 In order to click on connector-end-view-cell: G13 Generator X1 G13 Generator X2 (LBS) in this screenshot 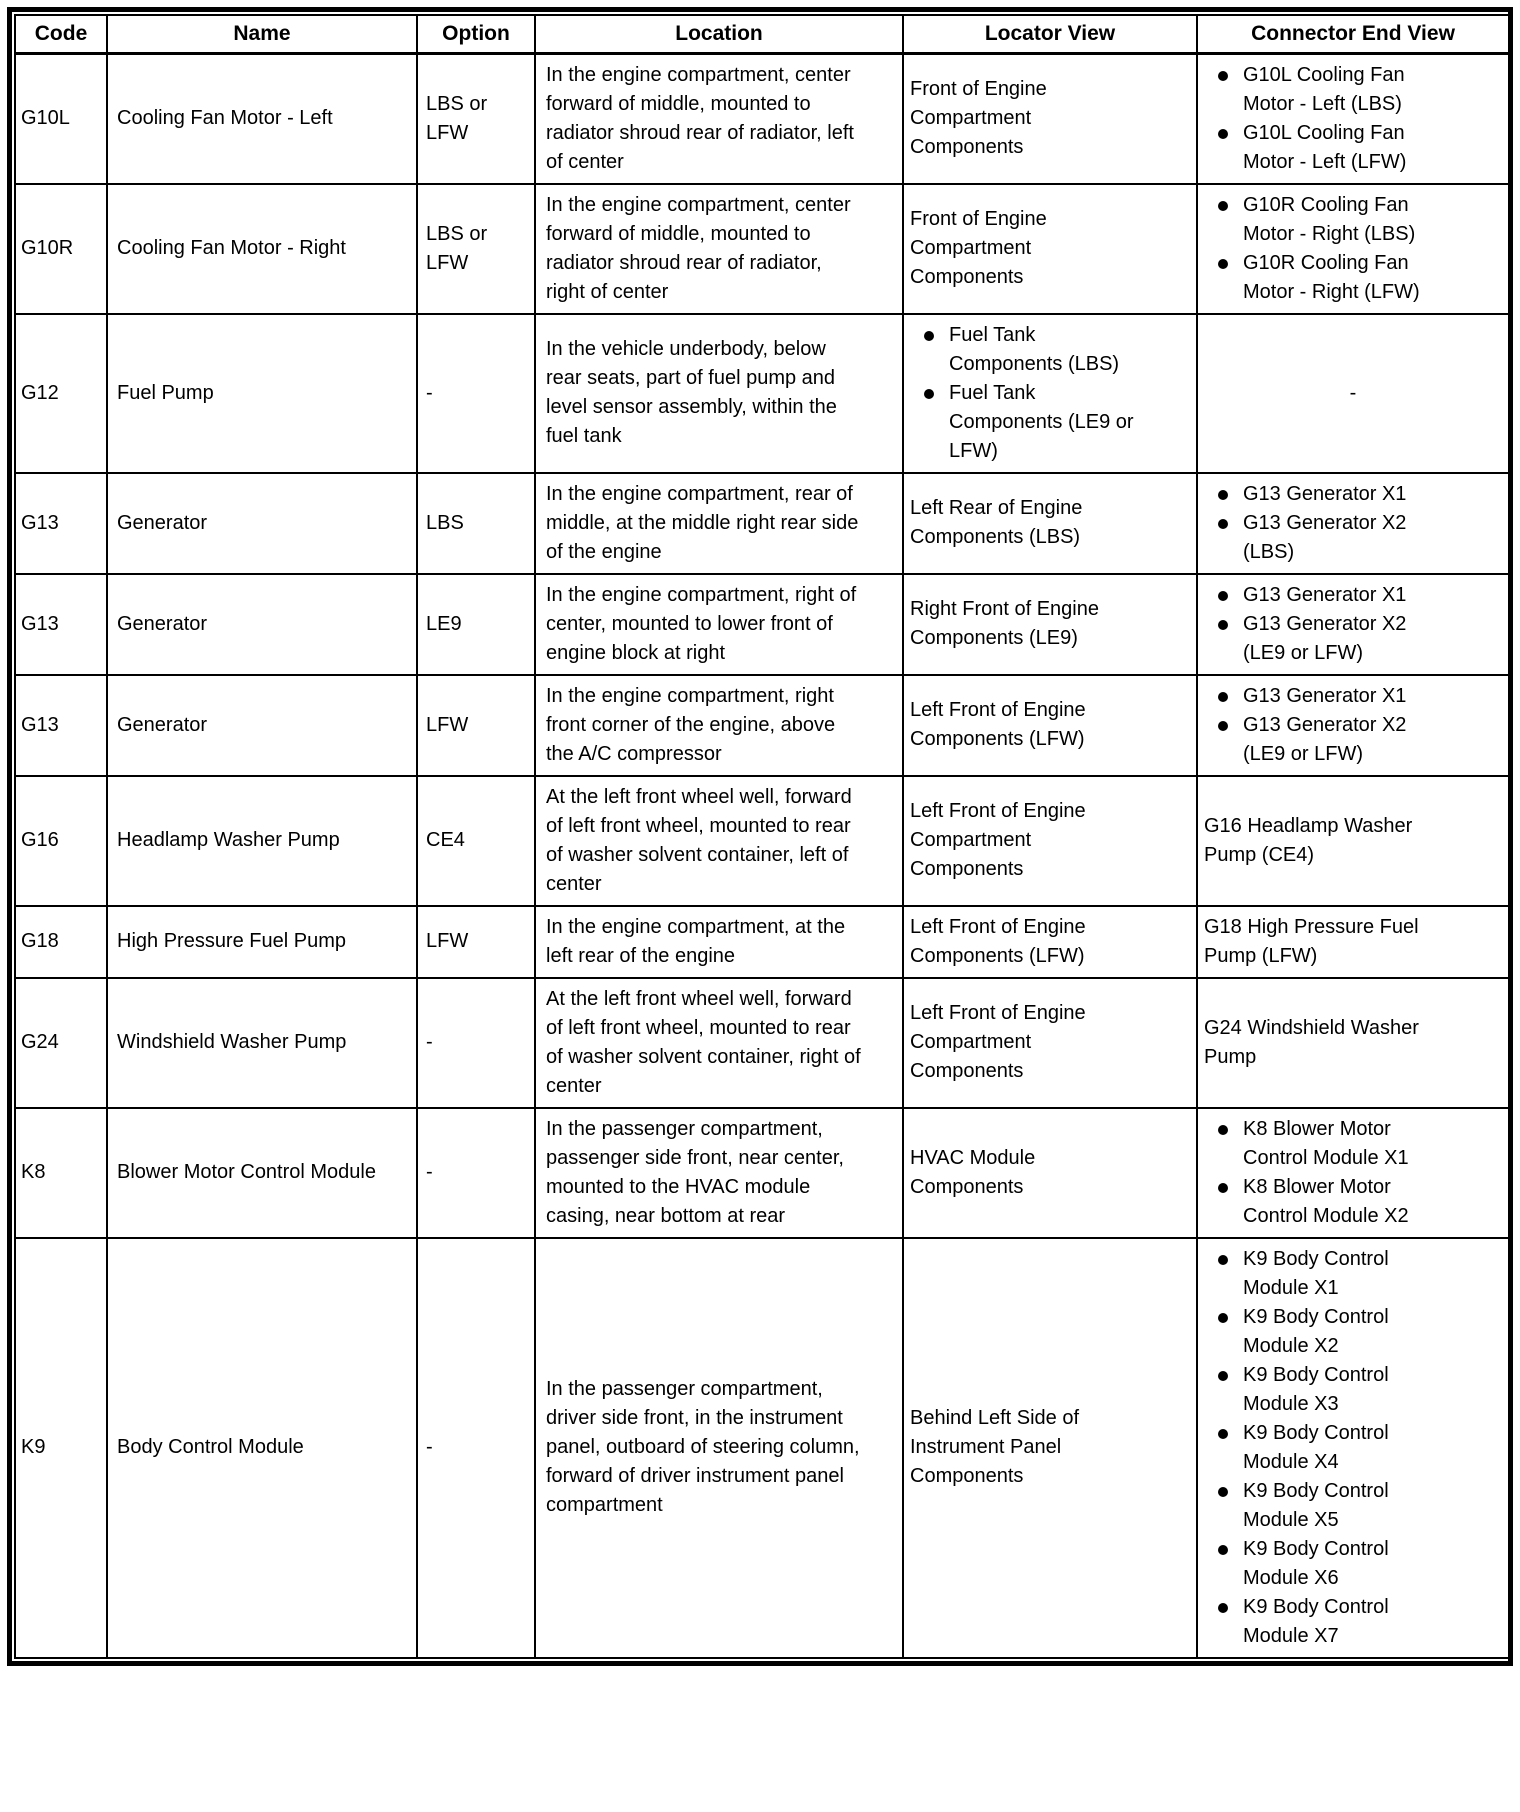, I will do `click(1353, 523)`.